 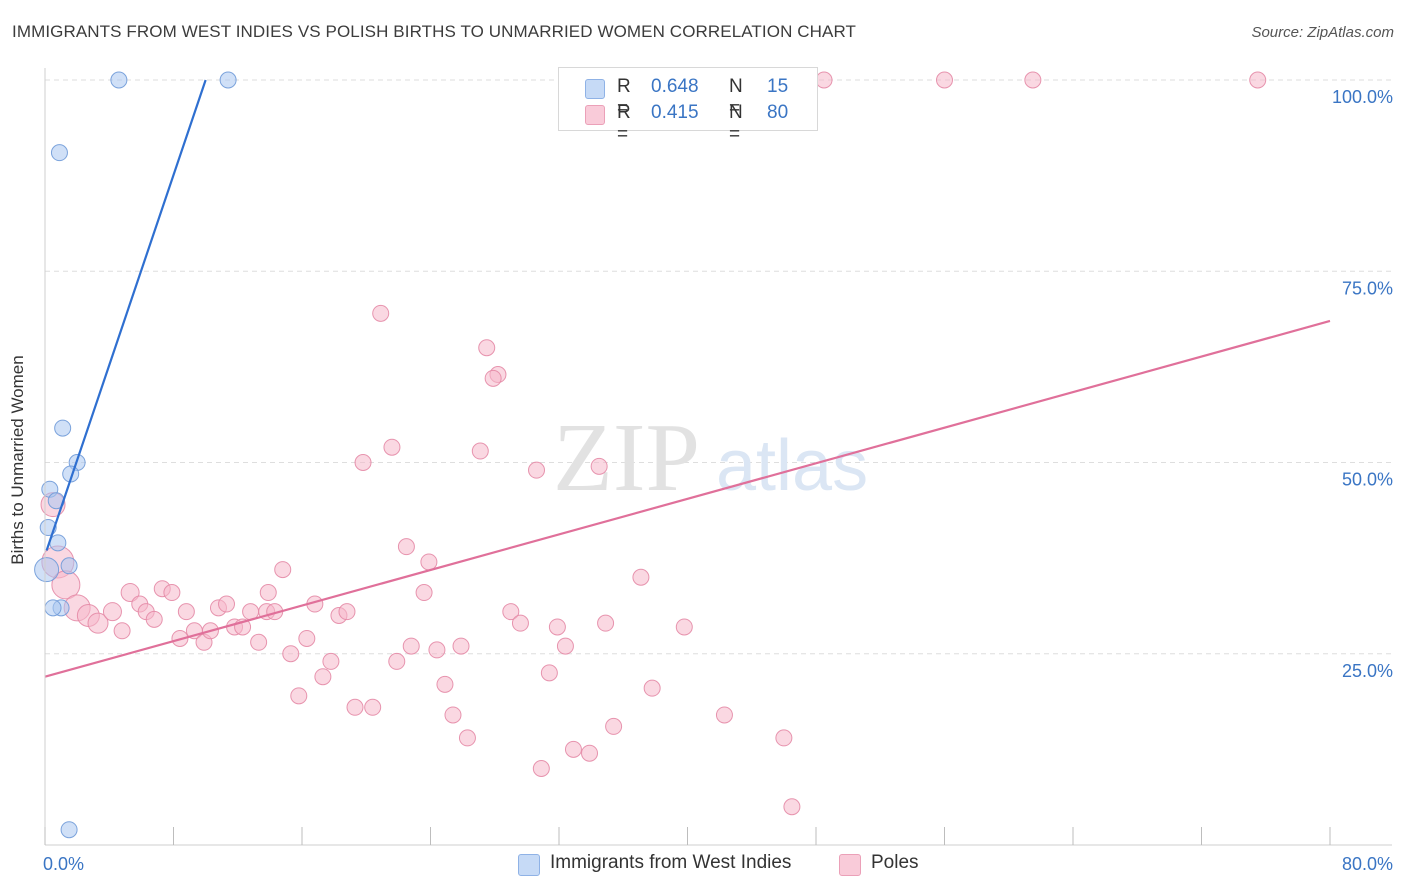 I want to click on legend-n-value: 80, so click(x=778, y=112).